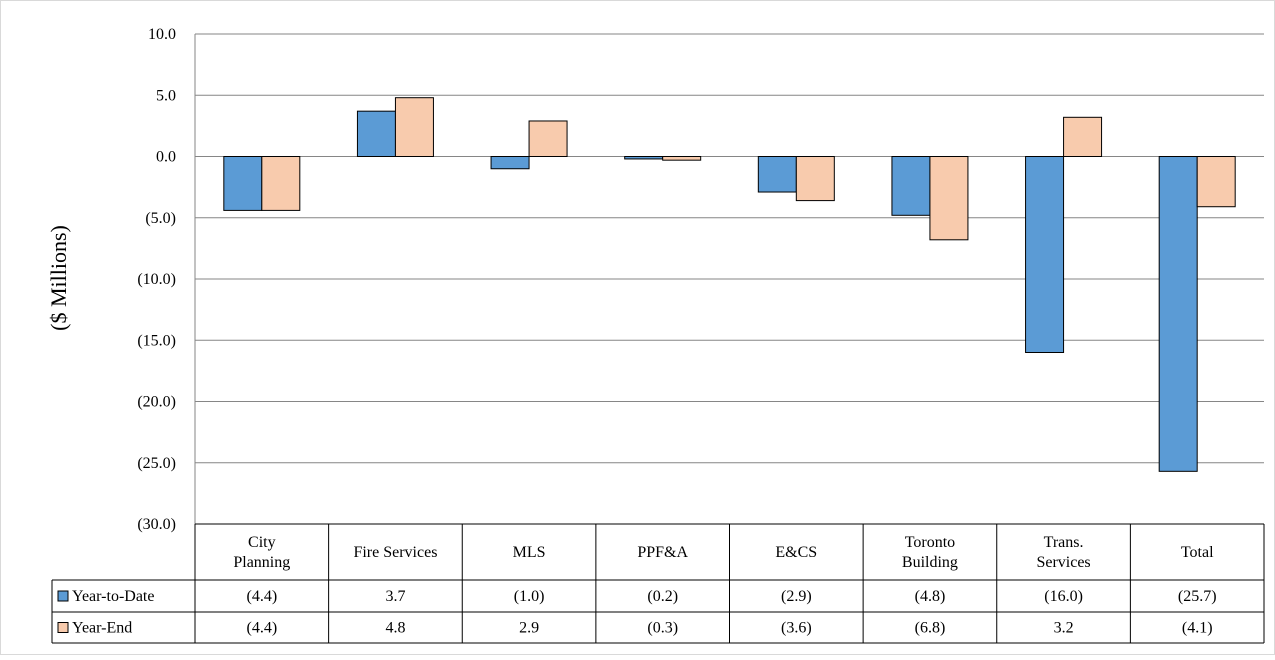 The height and width of the screenshot is (660, 1275). I want to click on category-label: Building, so click(930, 562).